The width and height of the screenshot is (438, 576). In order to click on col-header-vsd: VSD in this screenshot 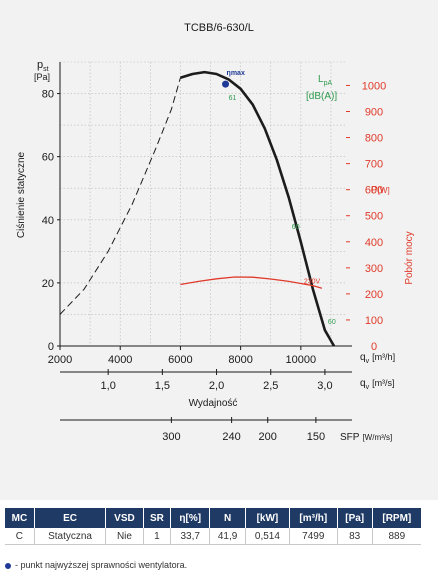, I will do `click(124, 518)`.